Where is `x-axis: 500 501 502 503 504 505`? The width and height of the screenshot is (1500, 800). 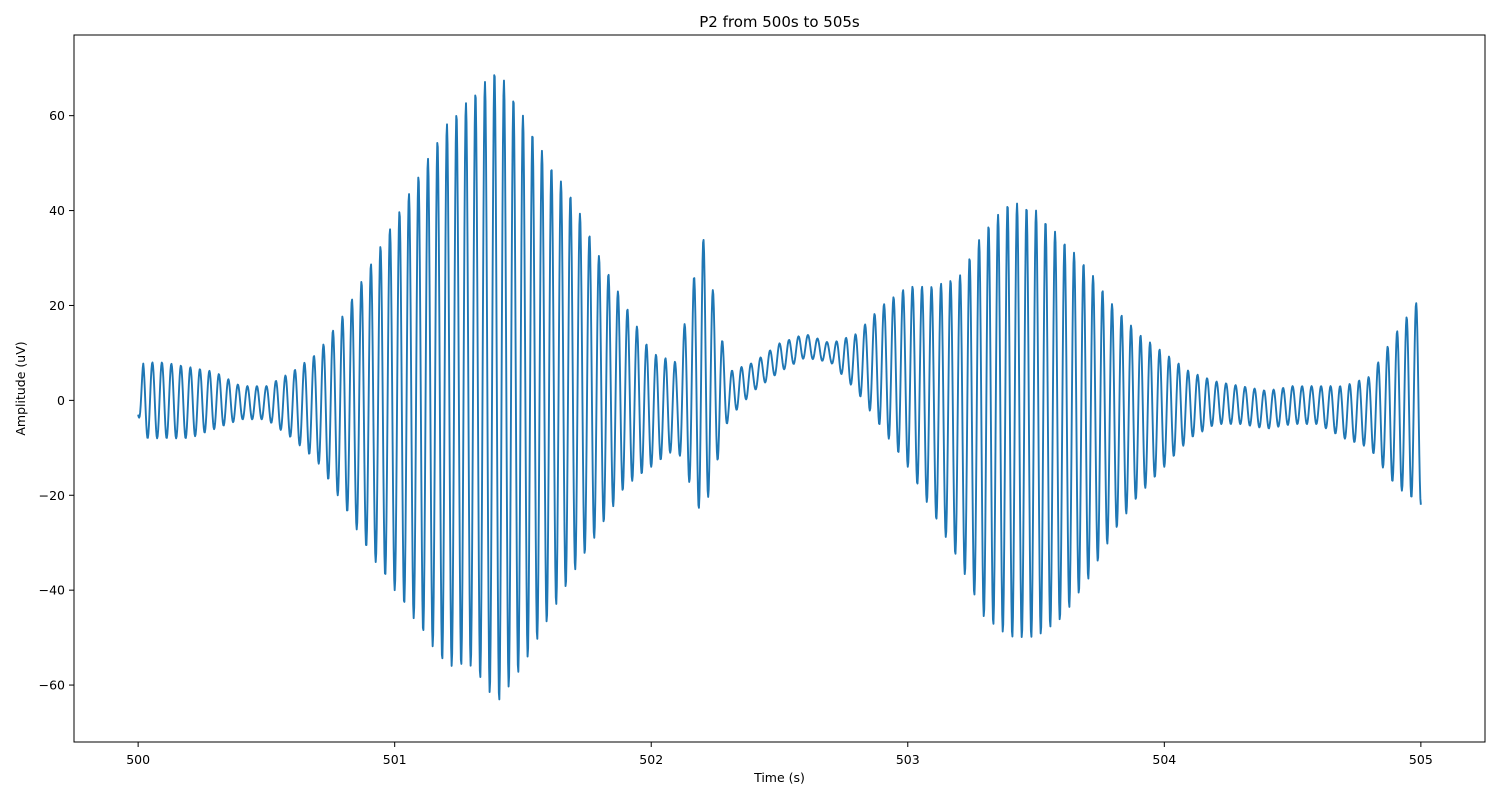 x-axis: 500 501 502 503 504 505 is located at coordinates (779, 754).